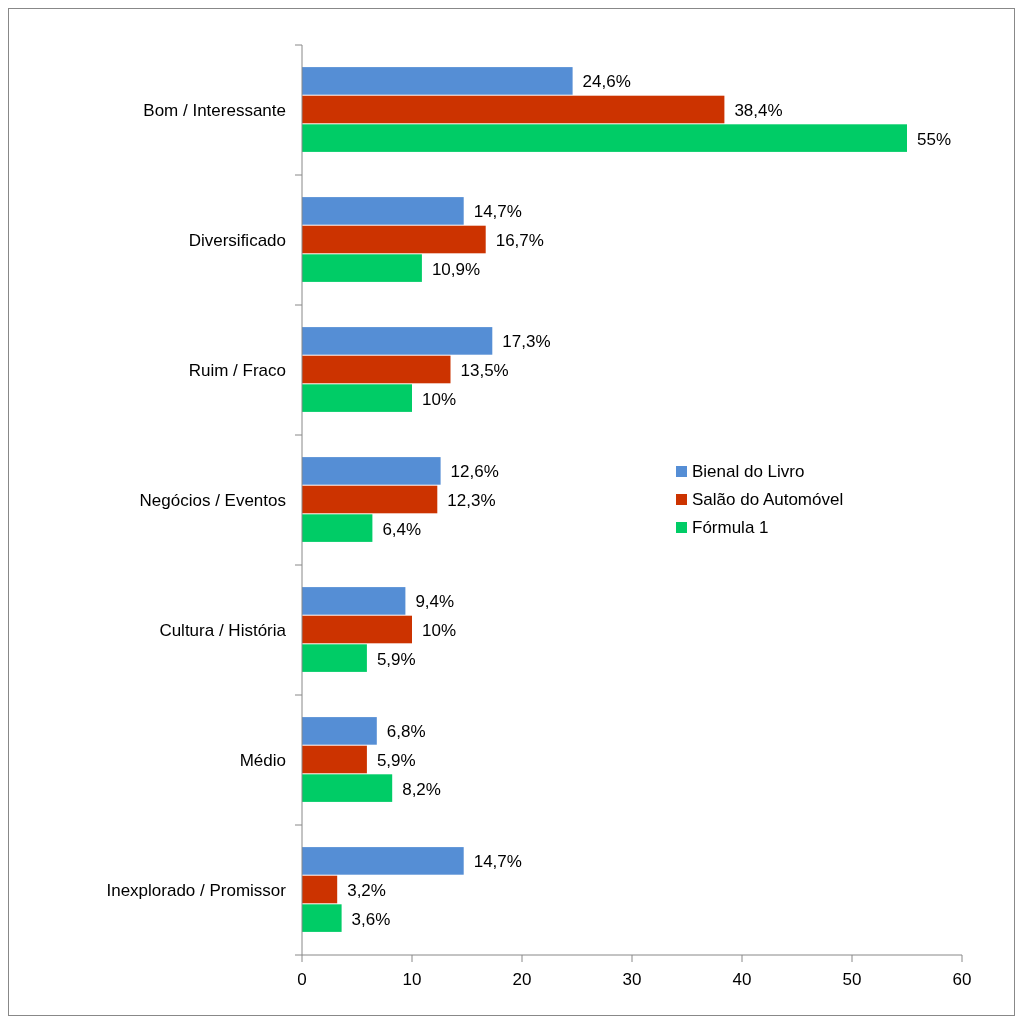 The height and width of the screenshot is (1016, 1015). Describe the element at coordinates (606, 82) in the screenshot. I see `data-label: 24,6%` at that location.